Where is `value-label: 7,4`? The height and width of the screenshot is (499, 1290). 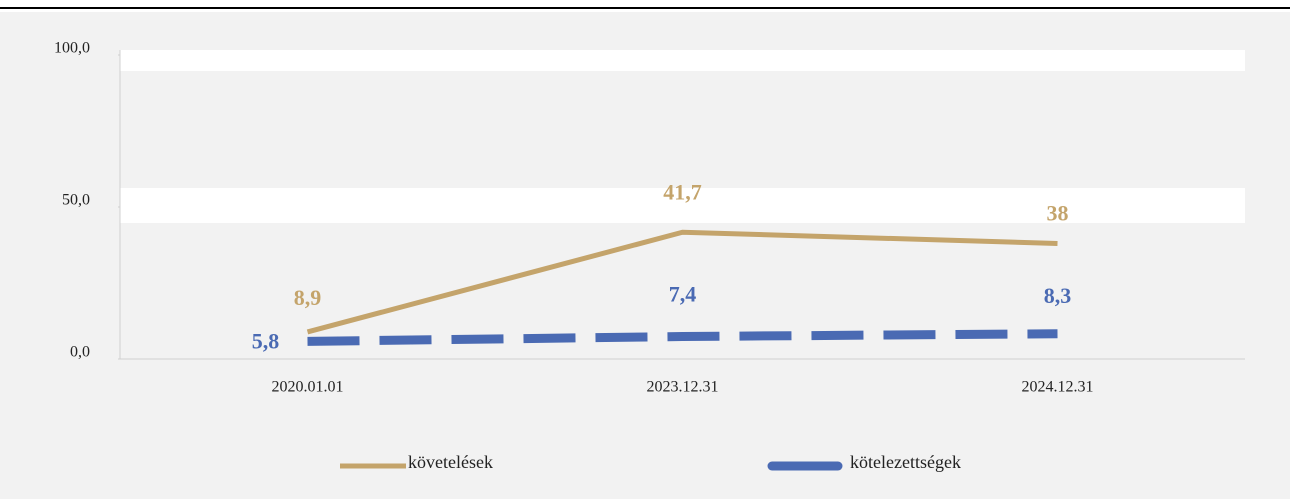
value-label: 7,4 is located at coordinates (683, 294).